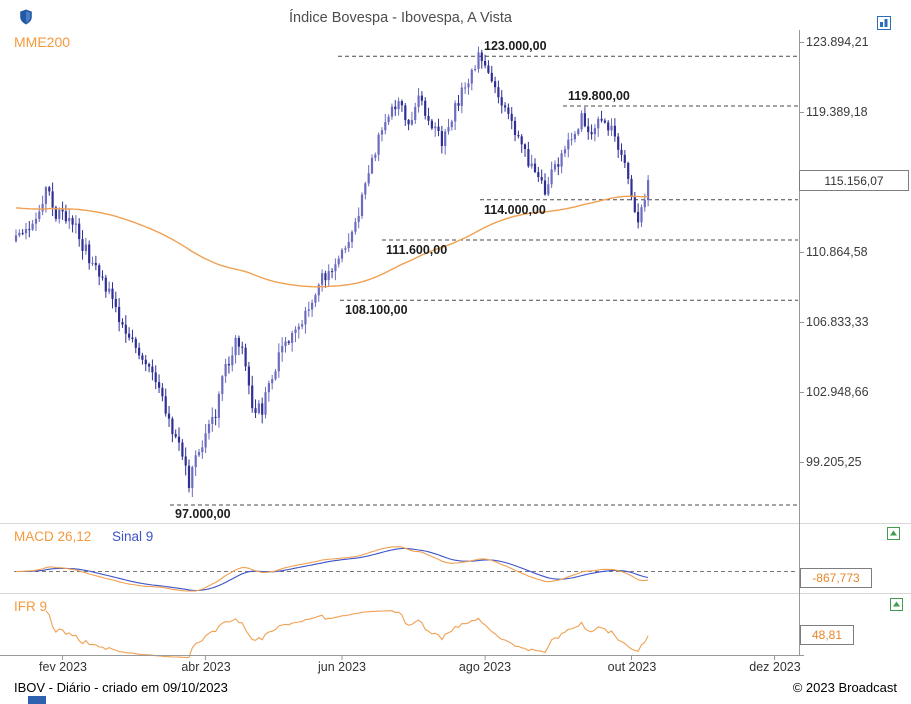 The image size is (911, 704). Describe the element at coordinates (26, 17) in the screenshot. I see `broadcast-logo-shield-icon` at that location.